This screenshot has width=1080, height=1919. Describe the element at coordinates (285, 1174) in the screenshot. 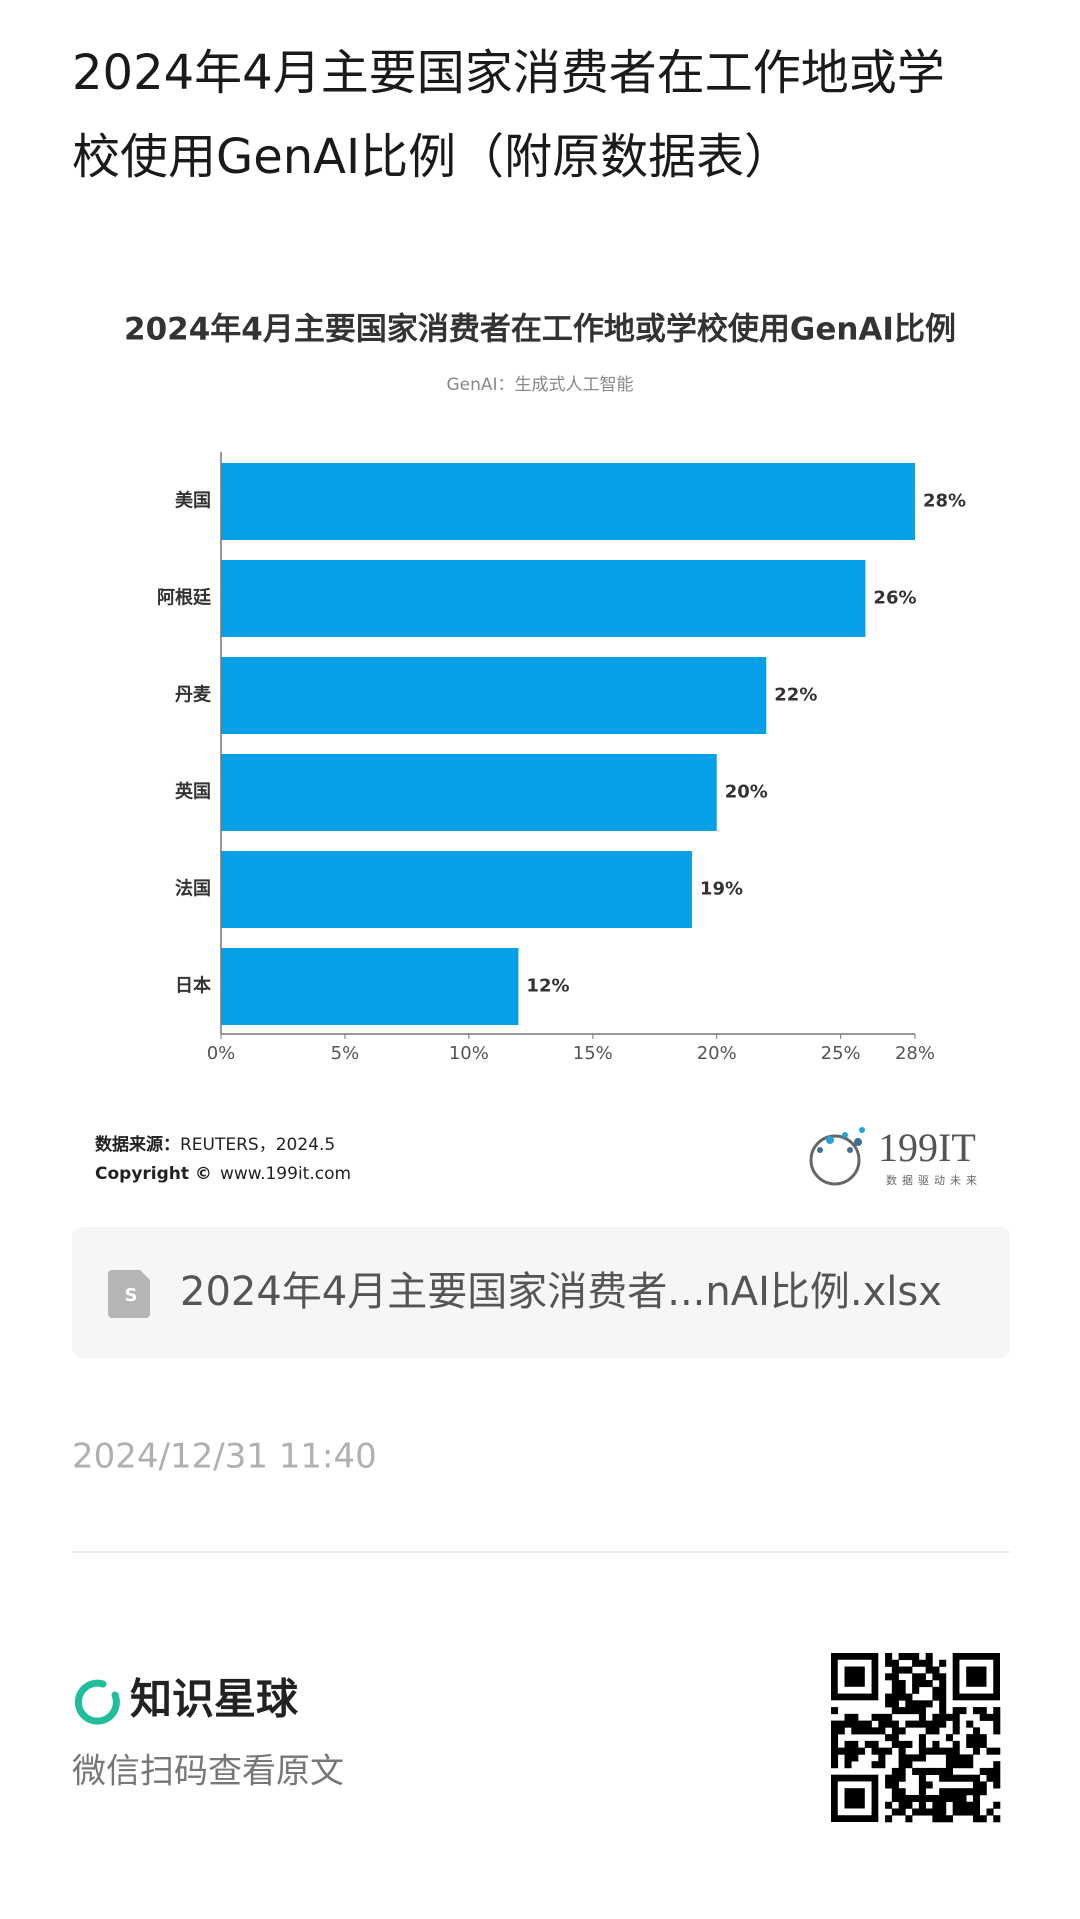

I see `copyright-site: www.199it.com` at that location.